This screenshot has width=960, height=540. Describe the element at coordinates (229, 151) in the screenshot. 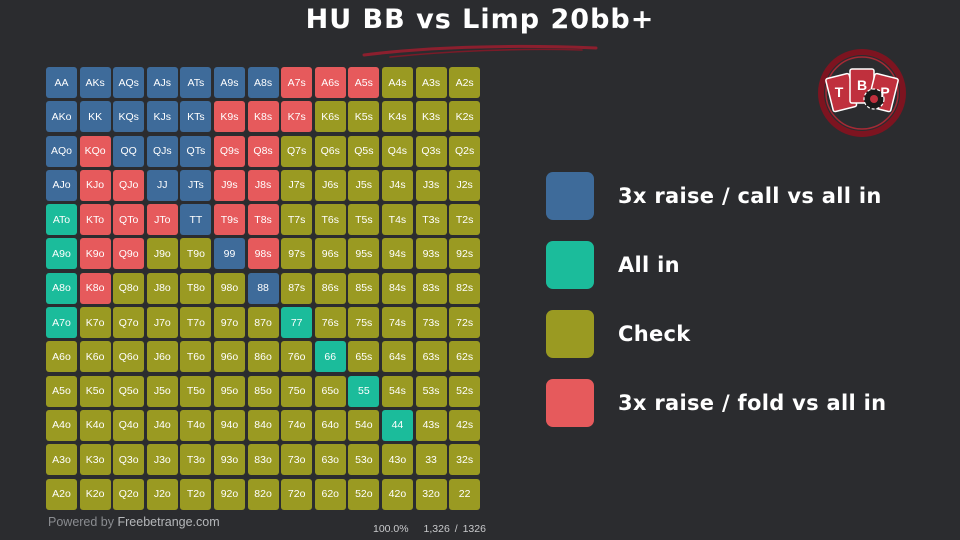

I see `hand-cell: Q9s` at that location.